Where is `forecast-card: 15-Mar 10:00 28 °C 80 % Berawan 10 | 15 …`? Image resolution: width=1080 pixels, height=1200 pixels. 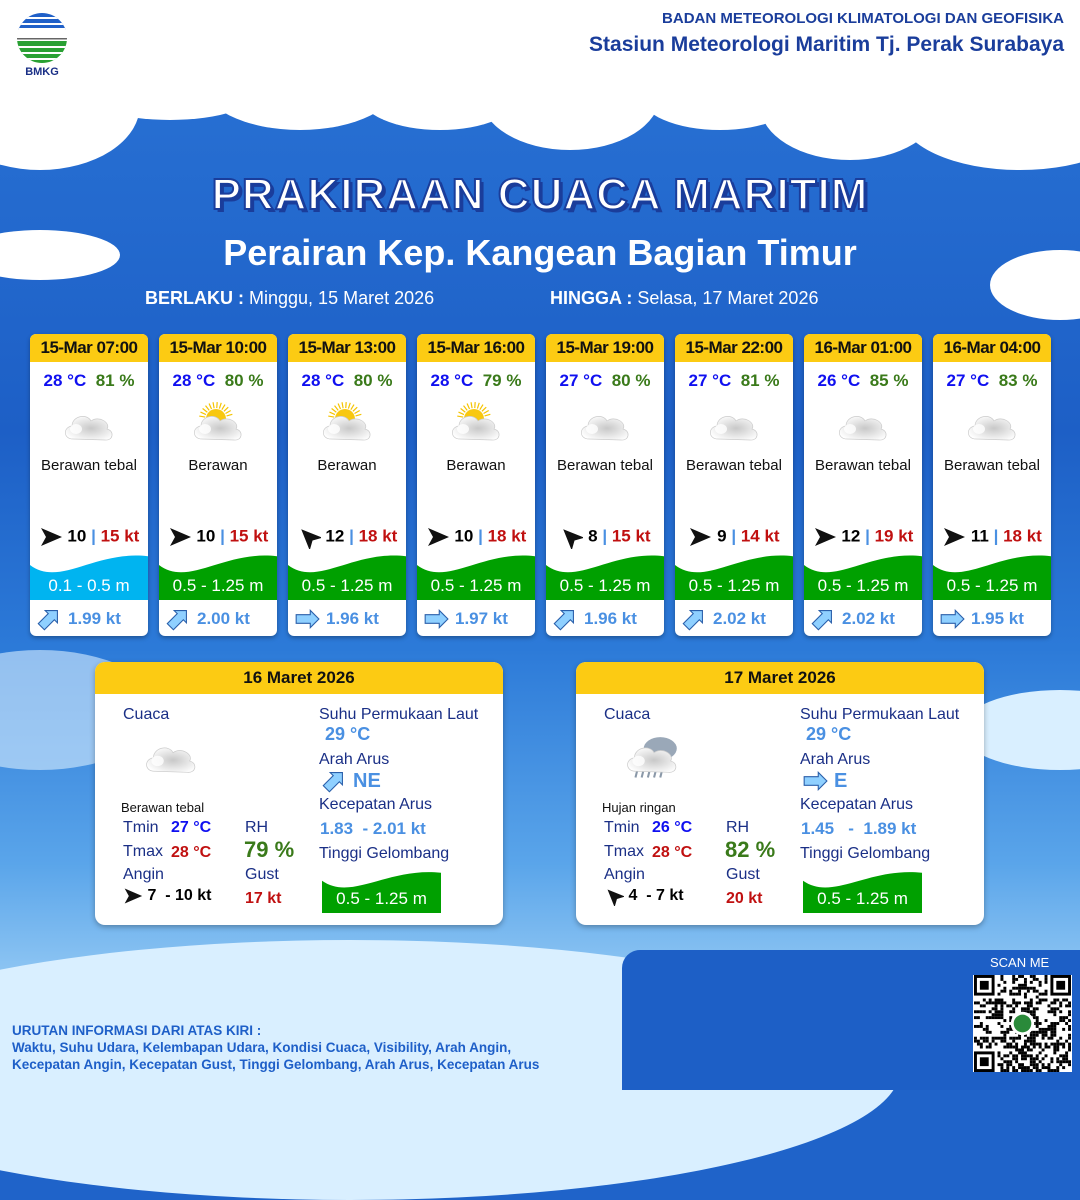 forecast-card: 15-Mar 10:00 28 °C 80 % Berawan 10 | 15 … is located at coordinates (218, 485).